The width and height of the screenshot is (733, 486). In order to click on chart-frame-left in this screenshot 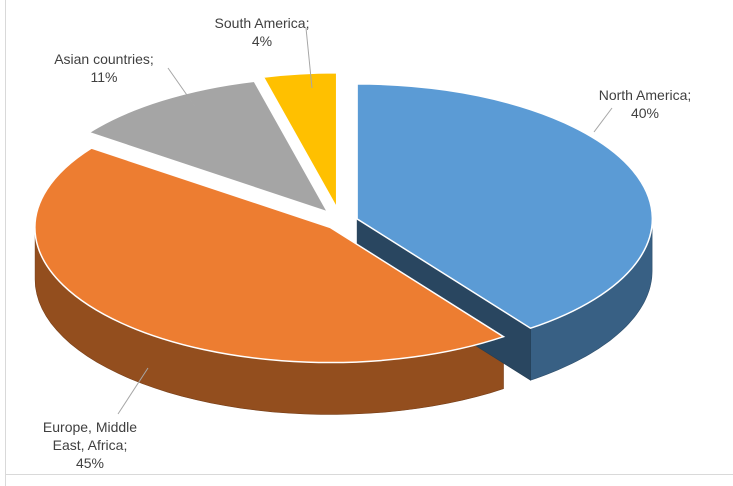, I will do `click(5, 243)`.